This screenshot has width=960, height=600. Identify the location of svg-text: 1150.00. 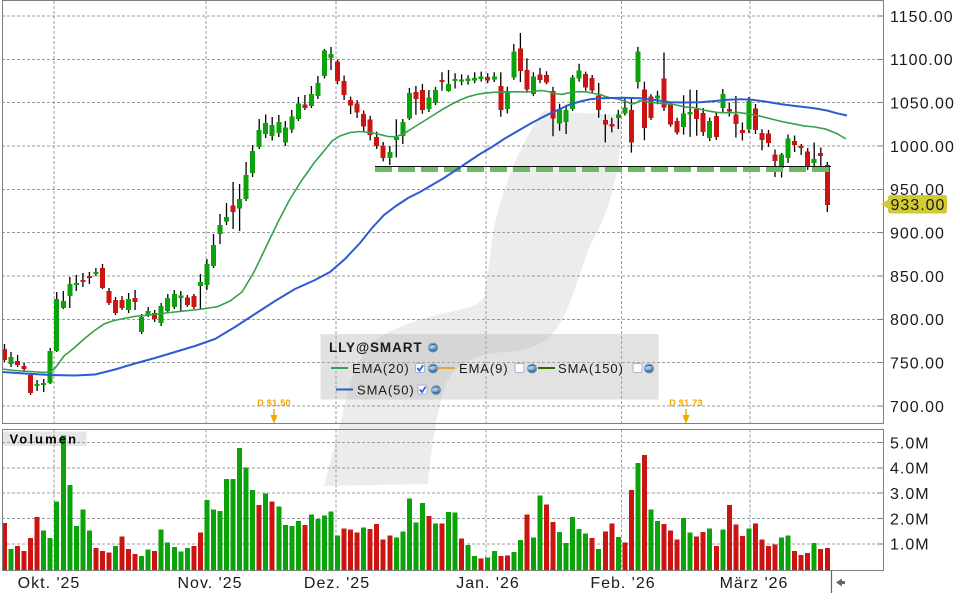
(922, 17).